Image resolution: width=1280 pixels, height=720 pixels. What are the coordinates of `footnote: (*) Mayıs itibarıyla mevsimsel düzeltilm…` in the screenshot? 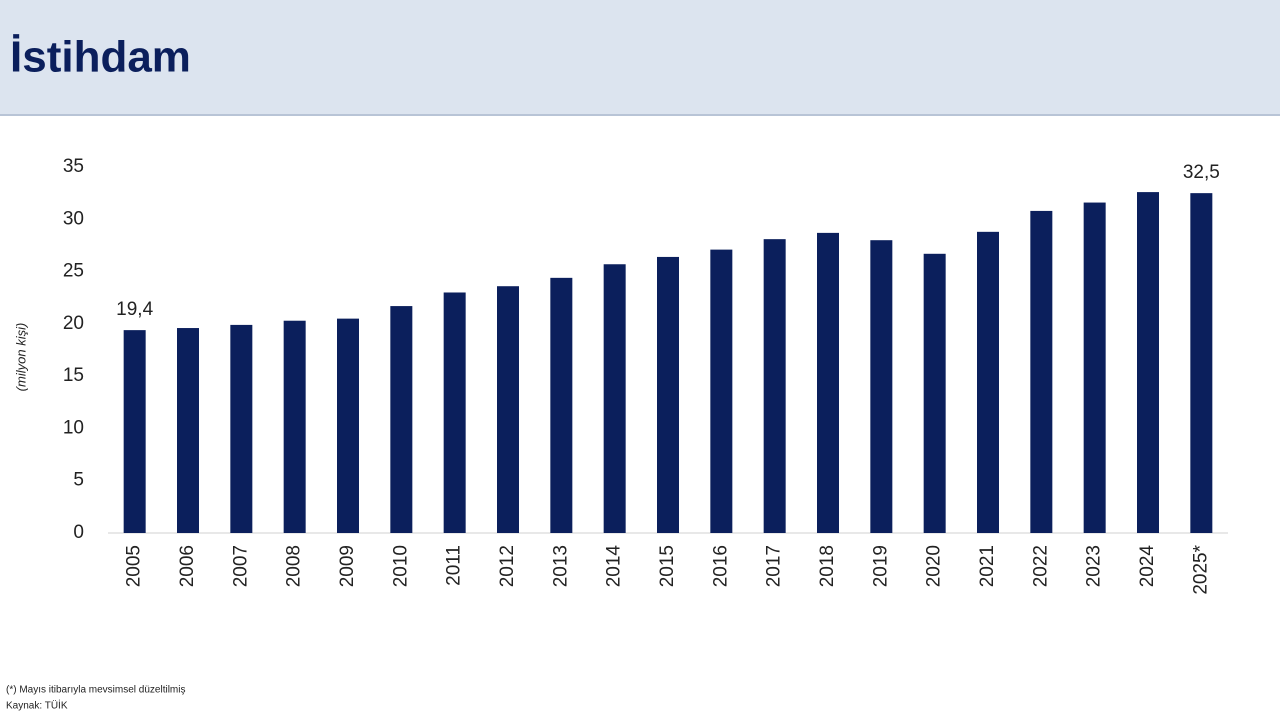 It's located at (95, 690).